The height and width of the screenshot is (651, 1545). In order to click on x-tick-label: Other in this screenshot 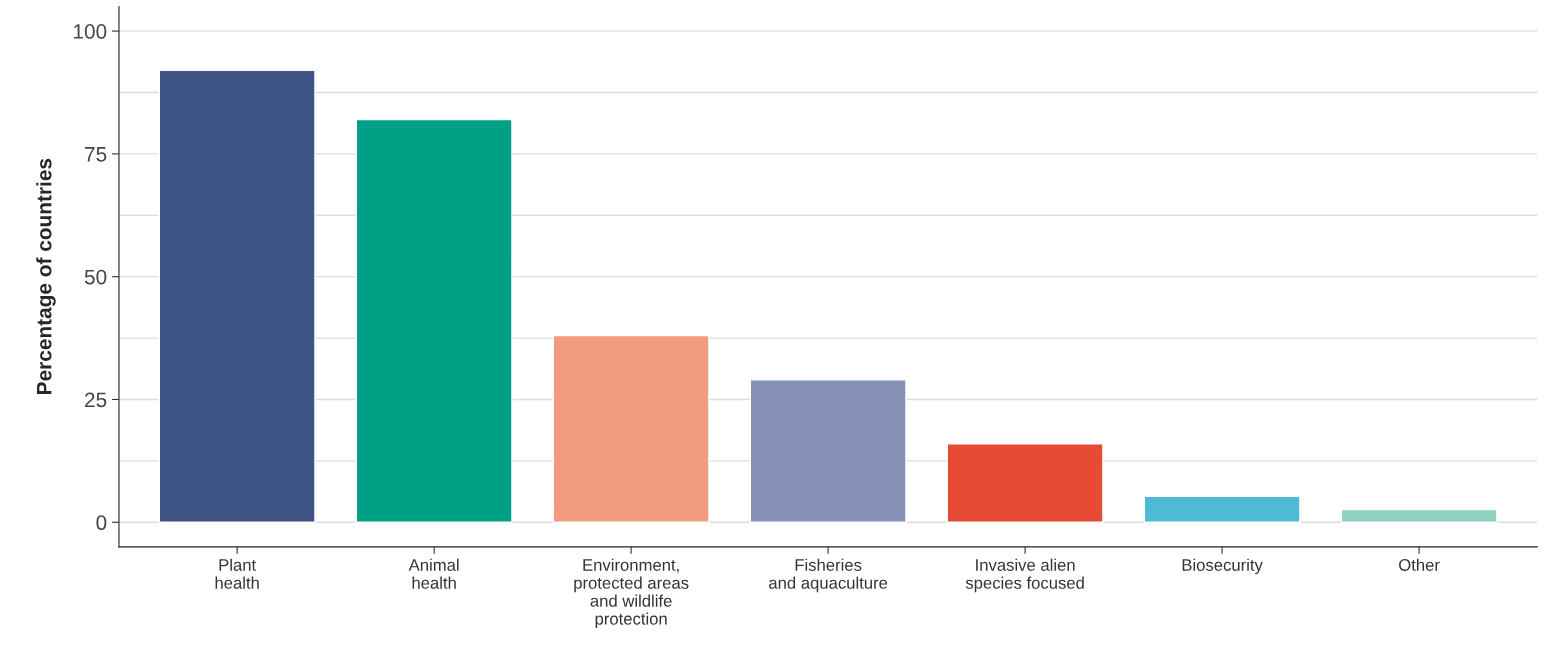, I will do `click(1419, 564)`.